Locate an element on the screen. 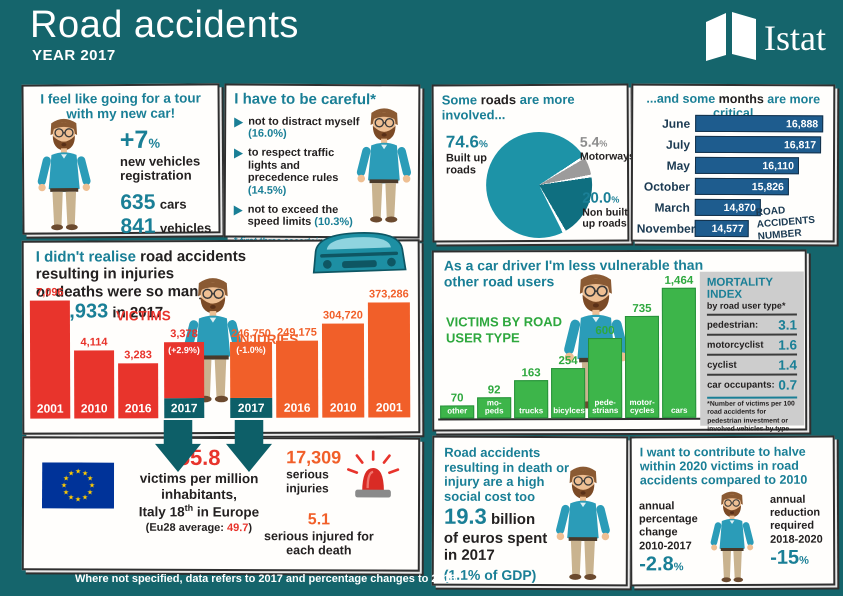 This screenshot has height=596, width=843. careful-bullet-text: not to distract myself is located at coordinates (304, 121).